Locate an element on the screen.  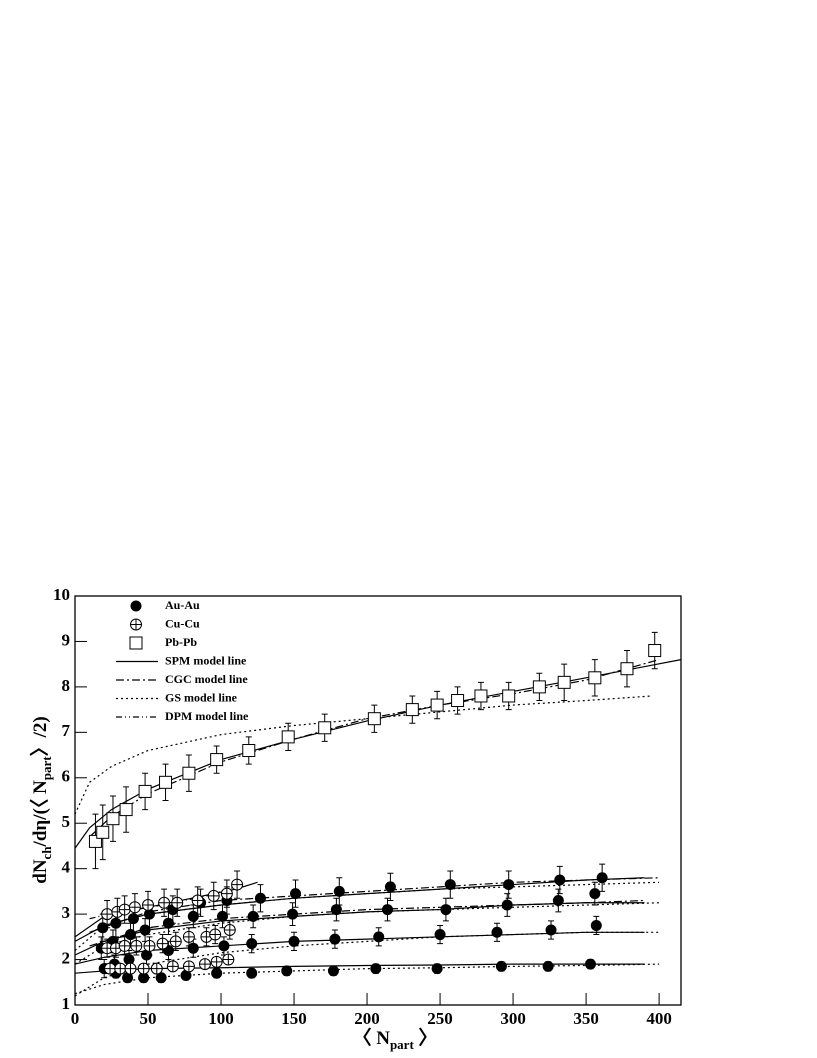
y-tick-label: 5 is located at coordinates (66, 821).